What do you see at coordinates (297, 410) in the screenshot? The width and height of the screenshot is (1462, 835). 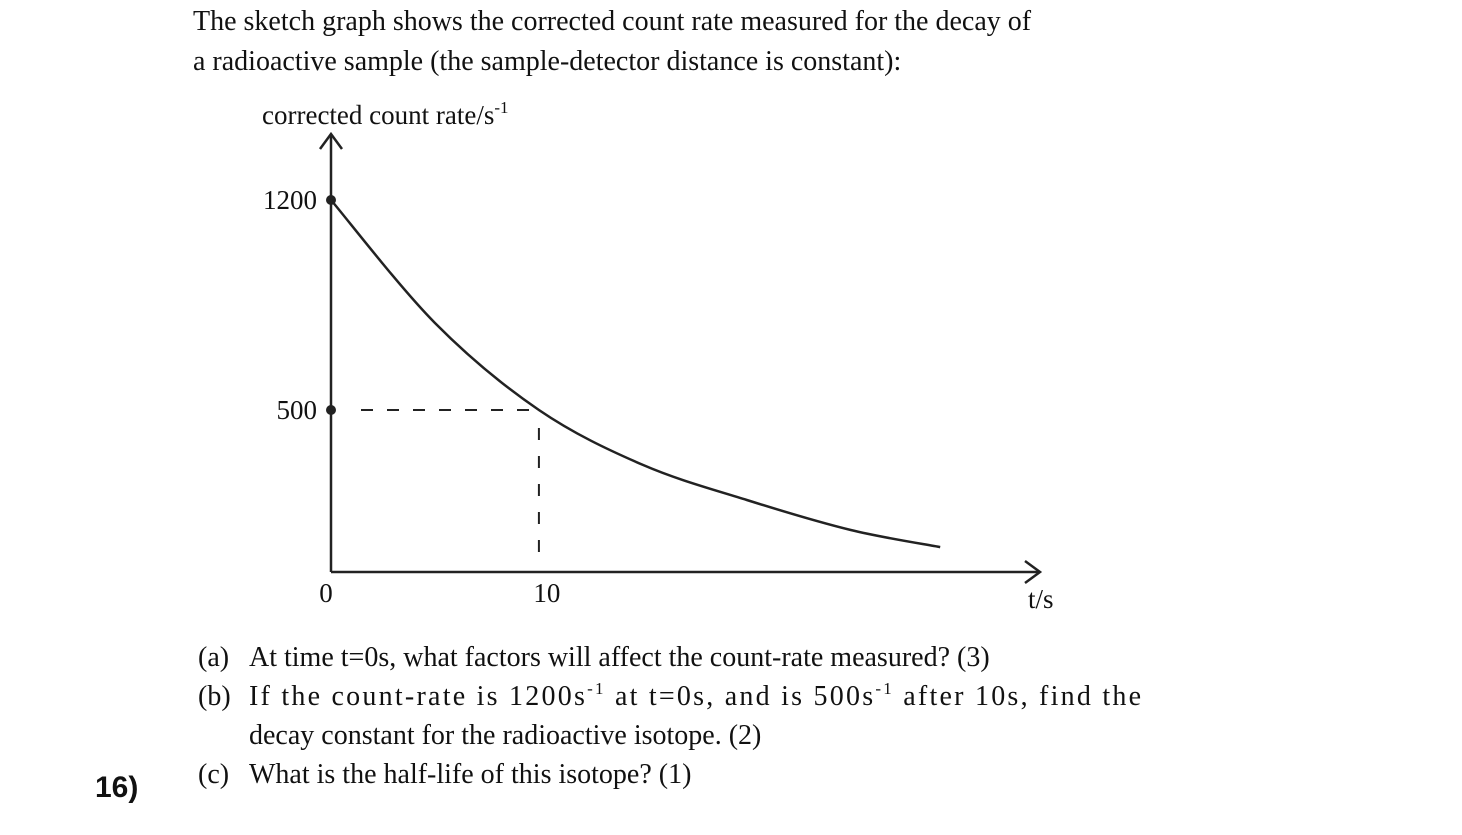 I see `y-tick-label: 500` at bounding box center [297, 410].